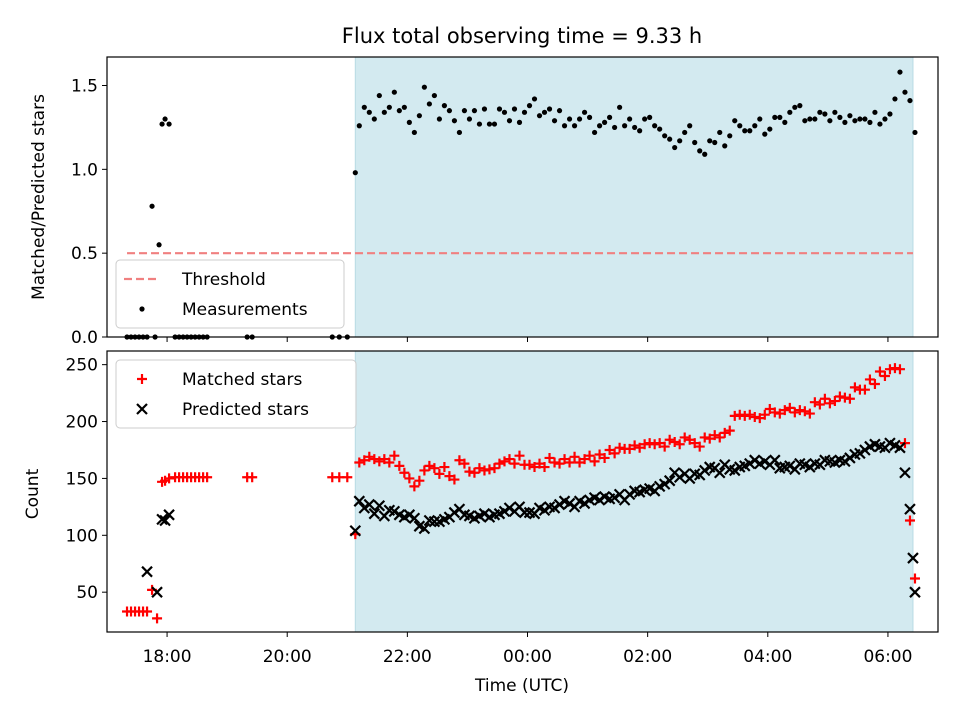 This screenshot has height=720, width=960. Describe the element at coordinates (82, 423) in the screenshot. I see `y-tick-label: 200` at that location.